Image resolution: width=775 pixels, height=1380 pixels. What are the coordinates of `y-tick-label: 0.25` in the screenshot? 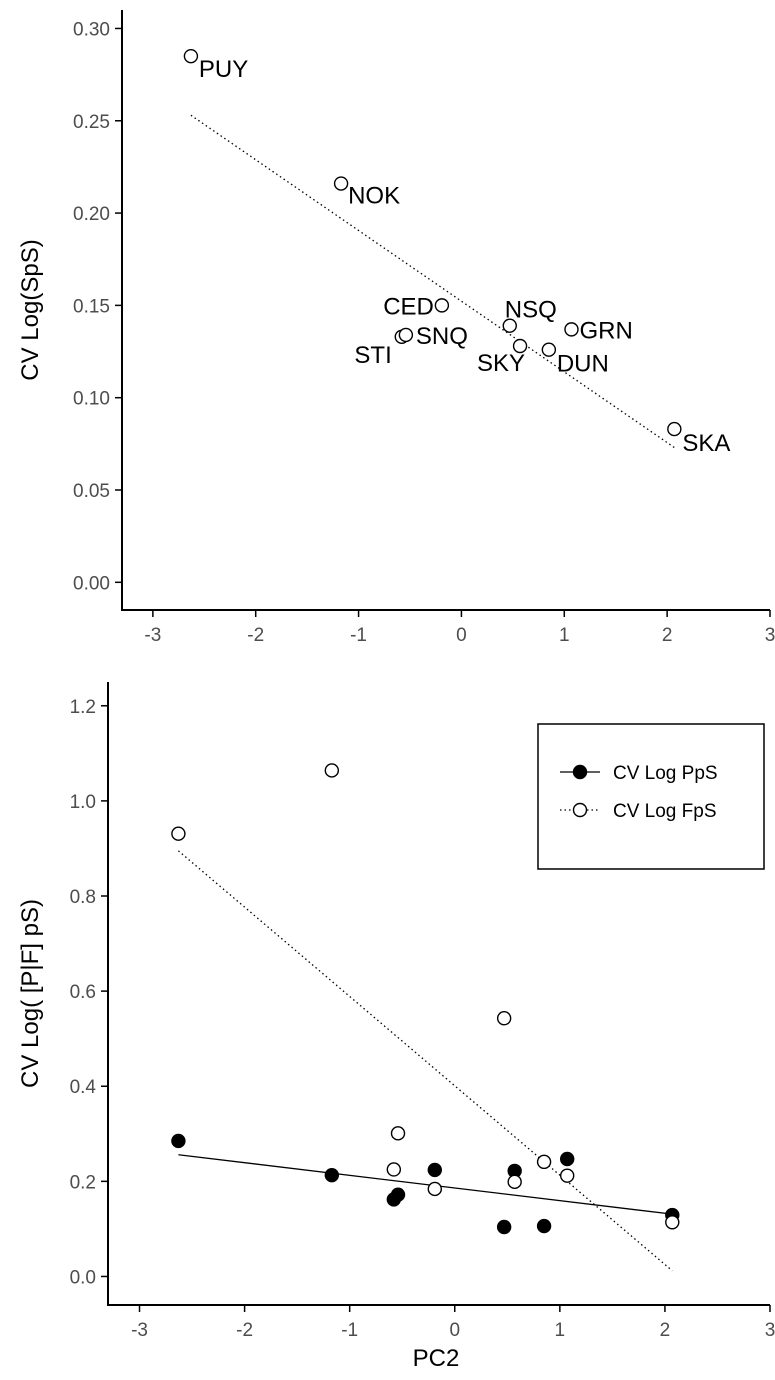 It's located at (91, 122).